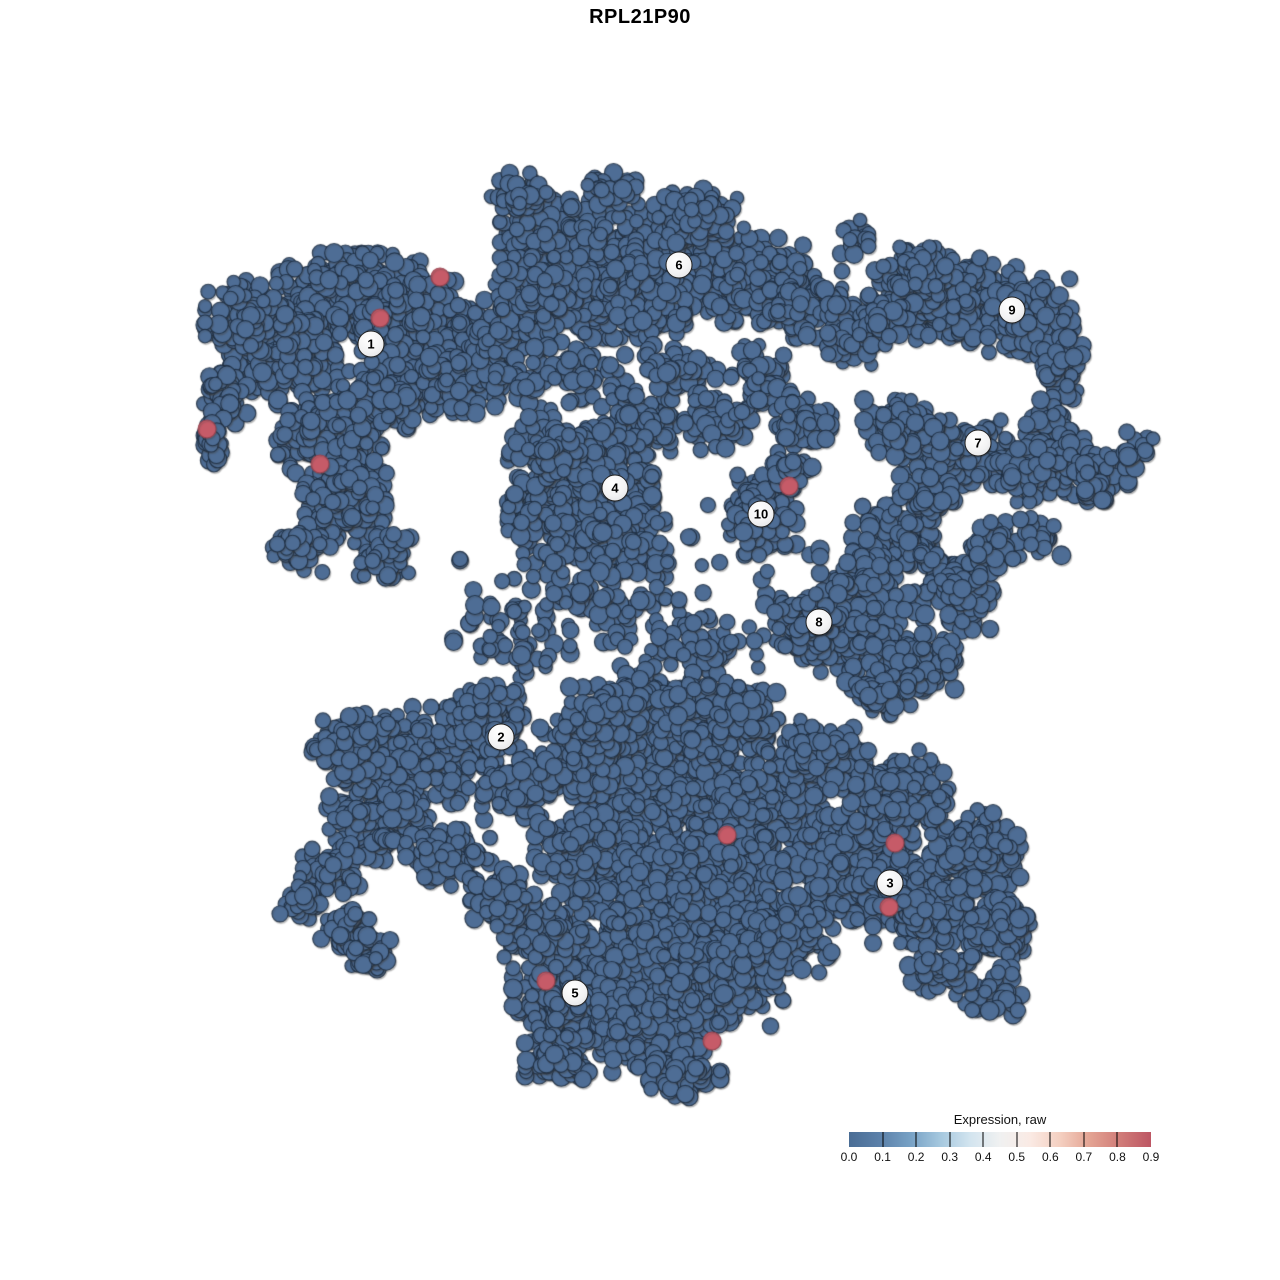 This screenshot has height=1280, width=1280. I want to click on legend-title: Expression, raw, so click(1000, 1119).